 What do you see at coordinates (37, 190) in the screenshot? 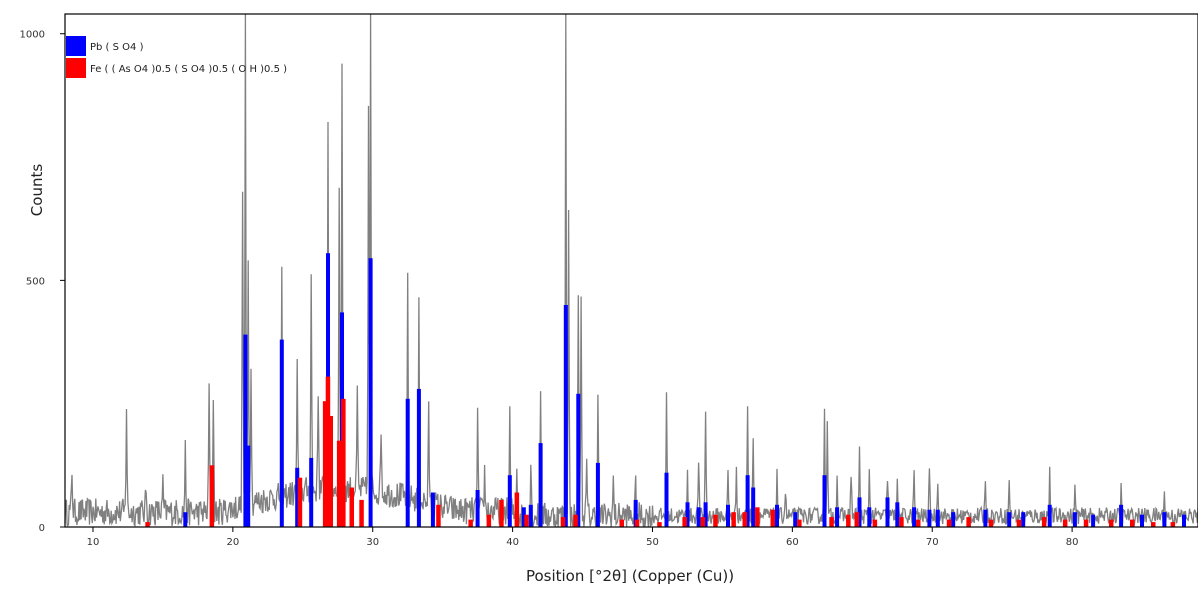
I see `y-axis-label: Counts` at bounding box center [37, 190].